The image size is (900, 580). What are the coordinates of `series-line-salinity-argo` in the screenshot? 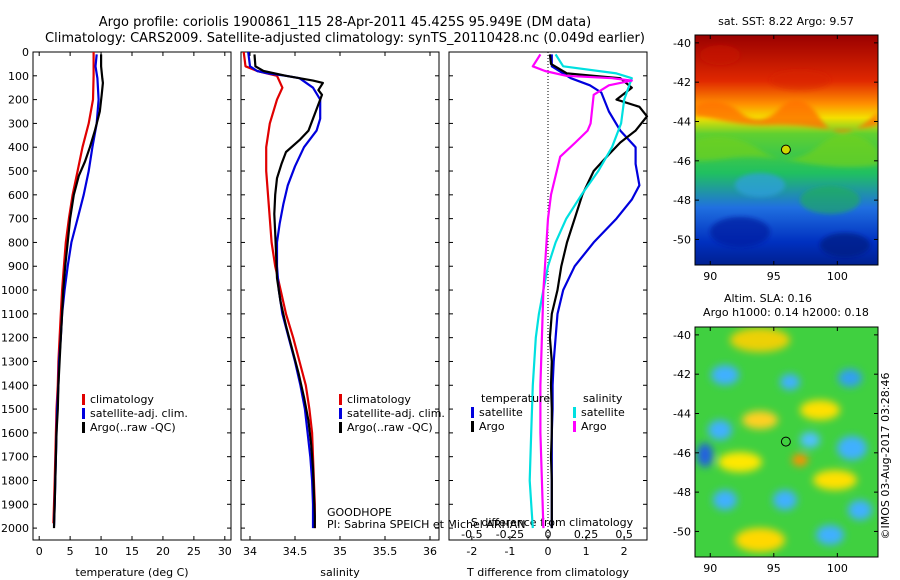 It's located at (582, 291).